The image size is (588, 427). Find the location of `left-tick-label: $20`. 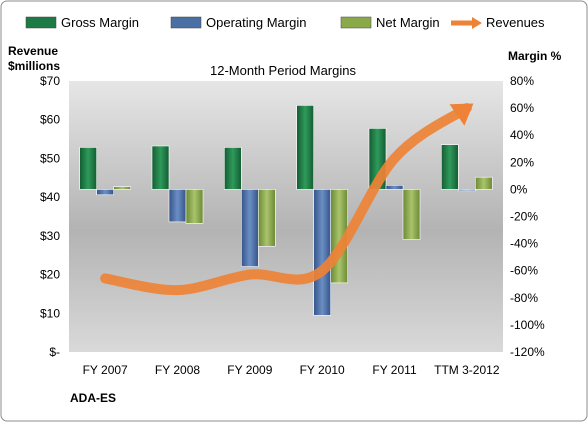

left-tick-label: $20 is located at coordinates (50, 275).